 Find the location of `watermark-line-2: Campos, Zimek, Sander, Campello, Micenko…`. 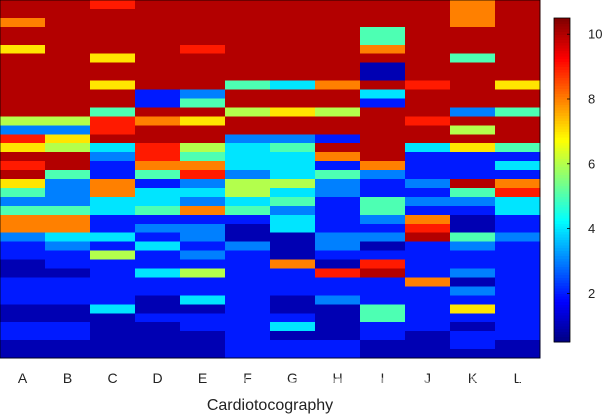

watermark-line-2: Campos, Zimek, Sander, Campello, Micenko… is located at coordinates (414, 380).